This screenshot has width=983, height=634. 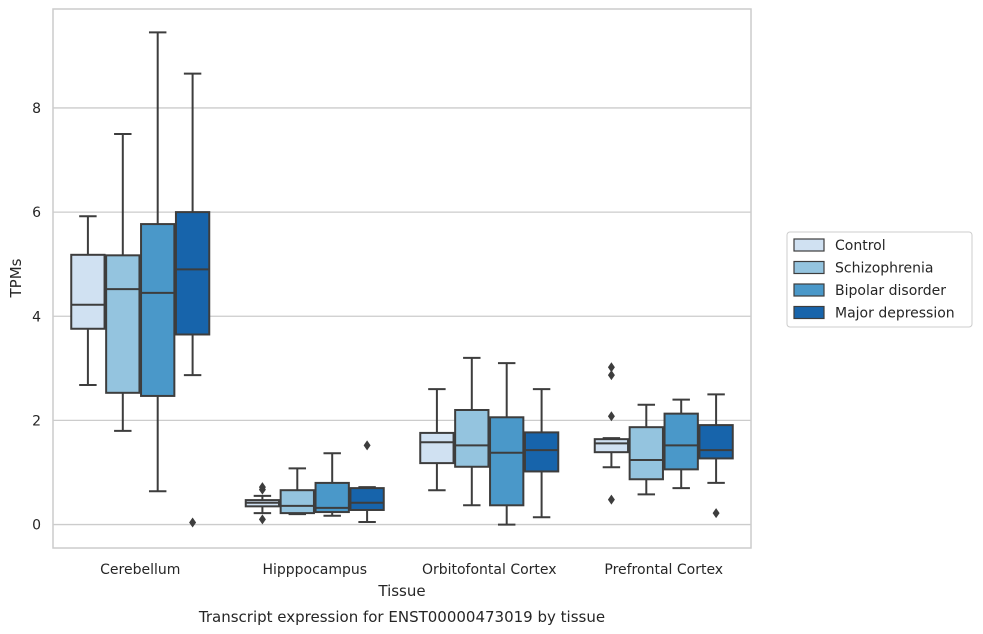 I want to click on y-tick-label: 4, so click(x=36, y=317).